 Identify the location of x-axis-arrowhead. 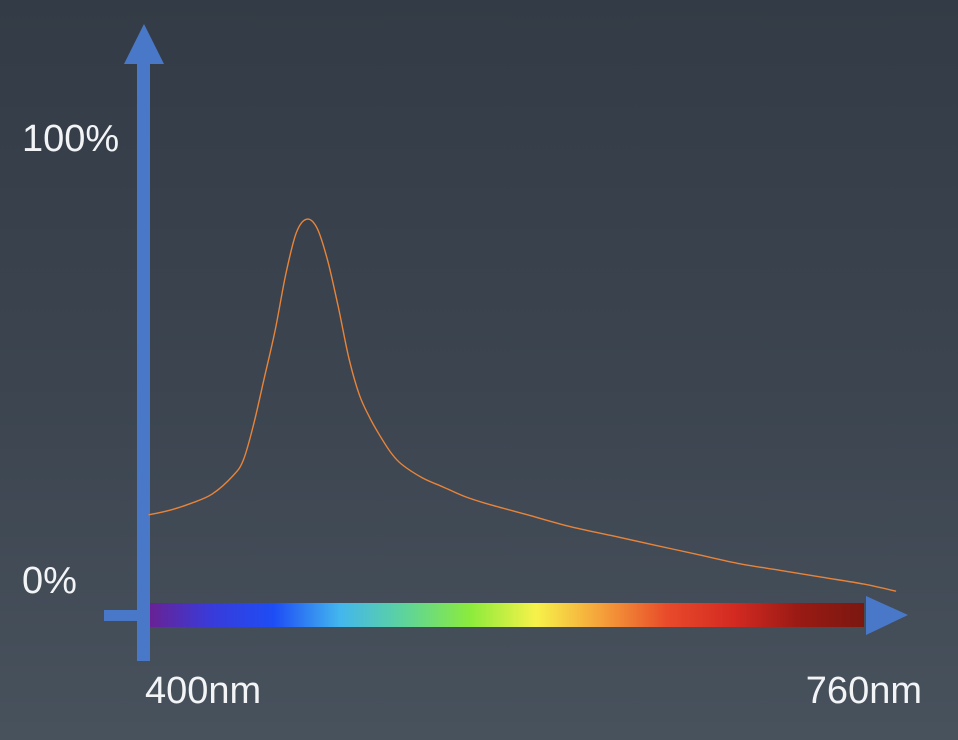
(887, 615).